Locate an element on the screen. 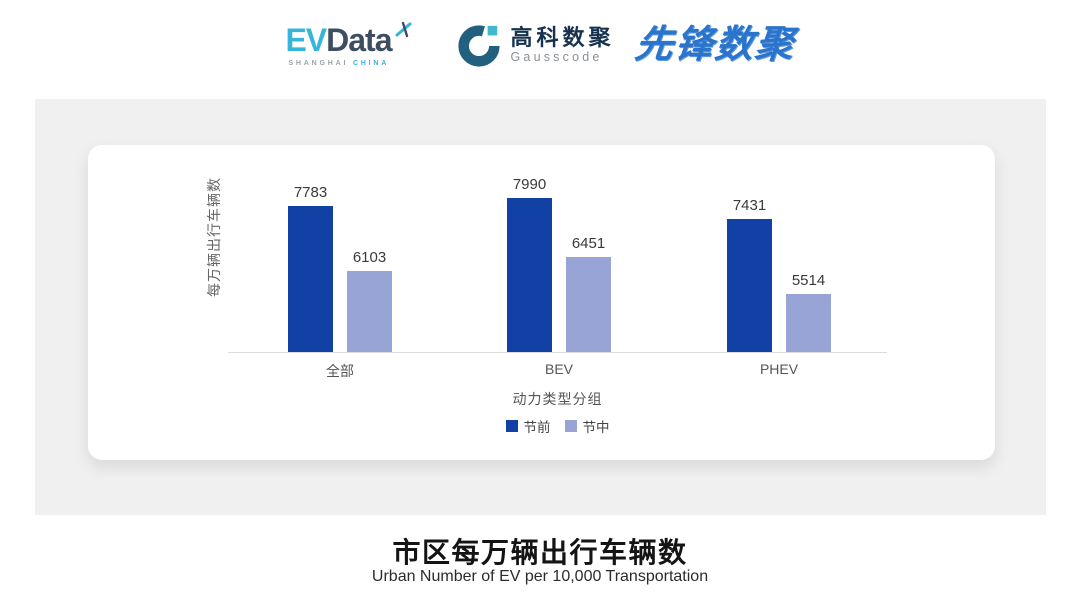  x-category-label: PHEV is located at coordinates (779, 369).